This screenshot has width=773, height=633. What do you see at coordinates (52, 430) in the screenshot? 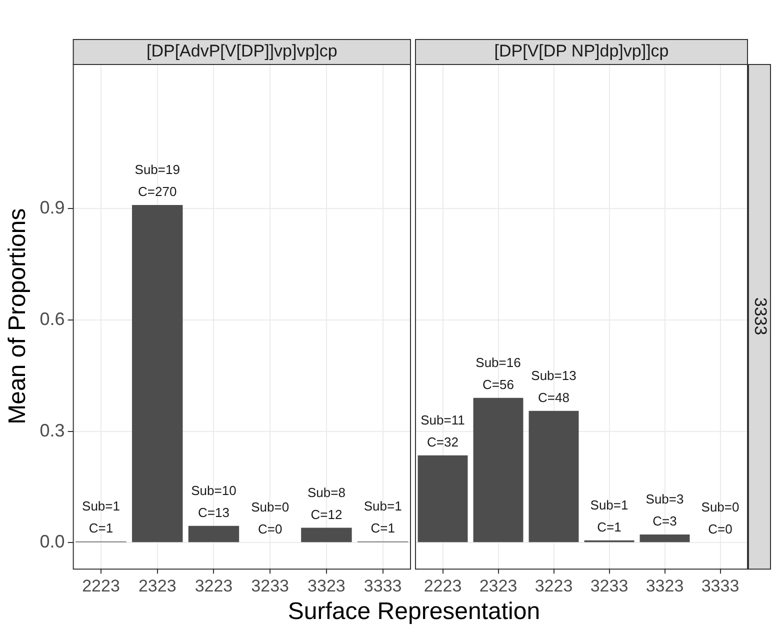
I see `y-tick-label: 0.3` at bounding box center [52, 430].